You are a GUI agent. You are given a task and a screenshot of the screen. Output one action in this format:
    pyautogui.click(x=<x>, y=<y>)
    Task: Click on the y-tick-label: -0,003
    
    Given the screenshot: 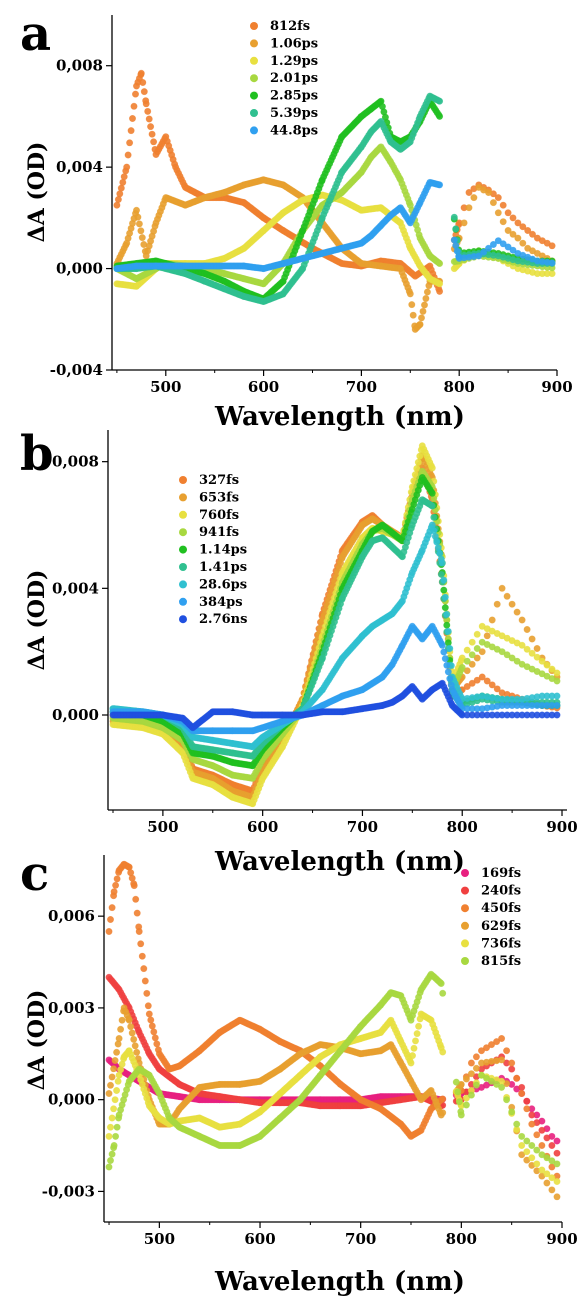 What is the action you would take?
    pyautogui.click(x=68, y=1191)
    